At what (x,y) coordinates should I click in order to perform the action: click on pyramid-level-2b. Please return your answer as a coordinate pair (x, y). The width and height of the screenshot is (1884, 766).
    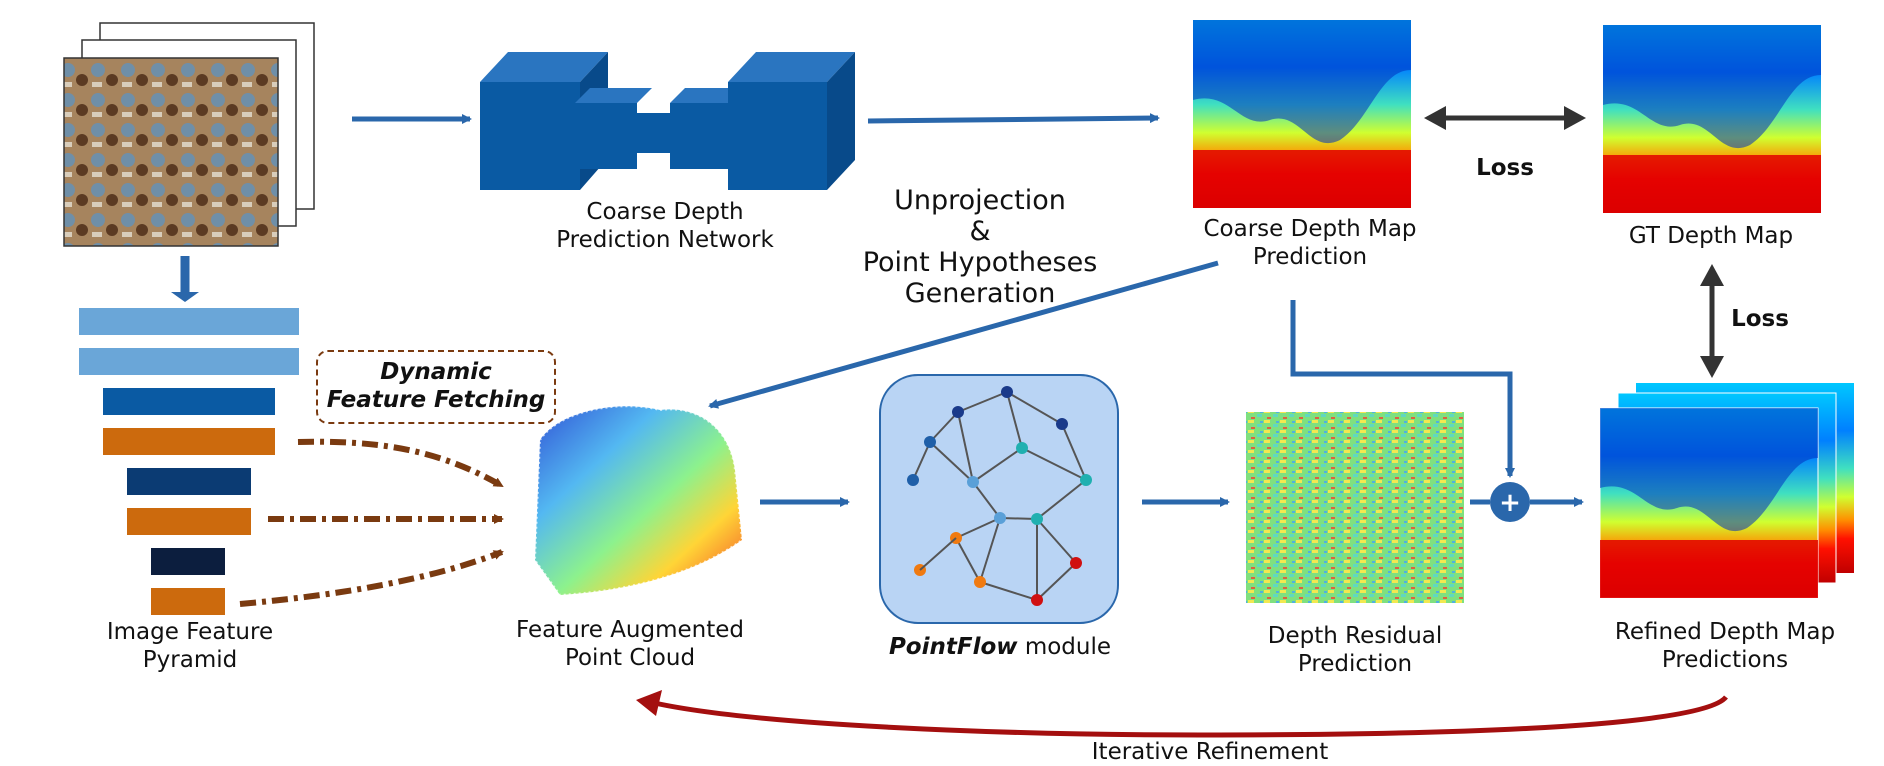
    Looking at the image, I should click on (189, 441).